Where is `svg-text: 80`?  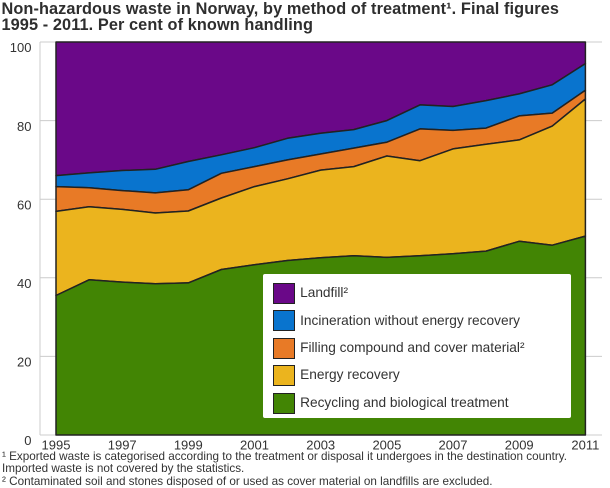
svg-text: 80 is located at coordinates (24, 126).